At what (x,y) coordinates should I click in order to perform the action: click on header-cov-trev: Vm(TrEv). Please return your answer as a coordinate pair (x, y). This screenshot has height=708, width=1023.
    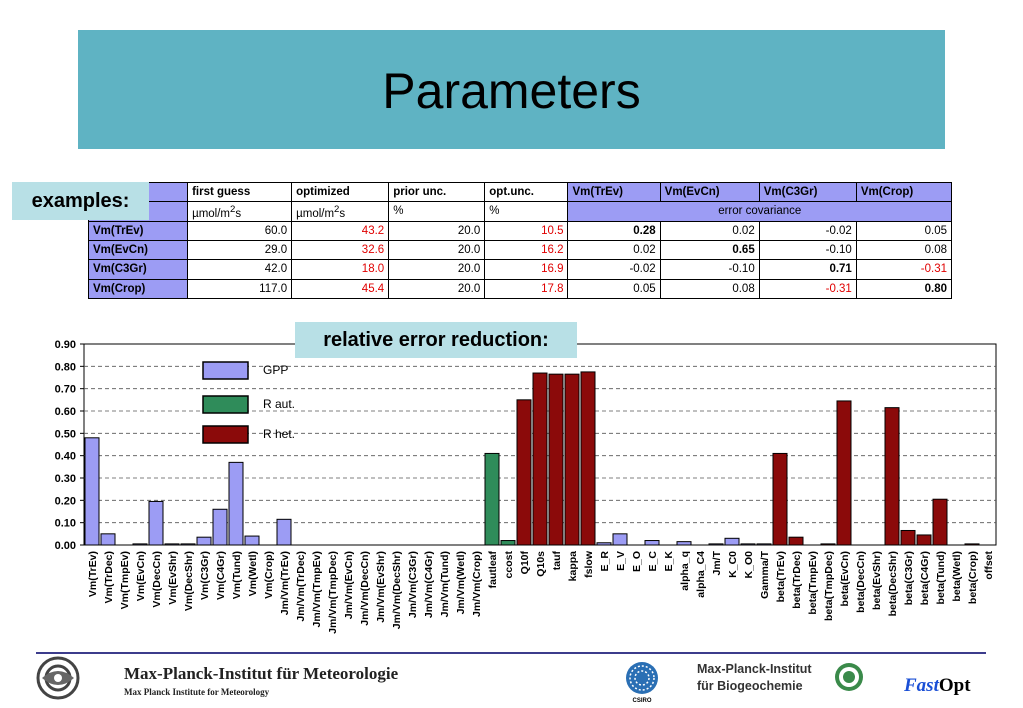
    Looking at the image, I should click on (614, 192).